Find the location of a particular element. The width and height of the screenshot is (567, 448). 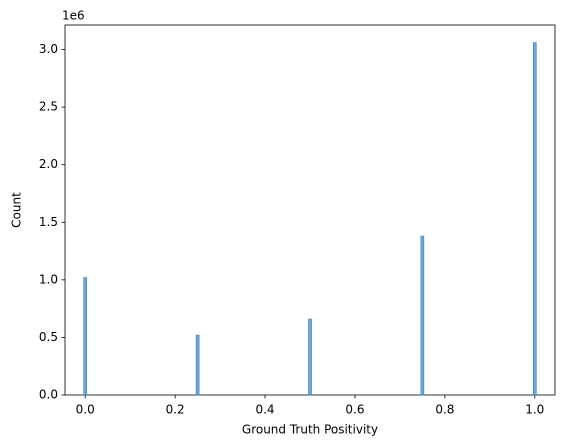

y-tick-label: 3.0 is located at coordinates (48, 49).